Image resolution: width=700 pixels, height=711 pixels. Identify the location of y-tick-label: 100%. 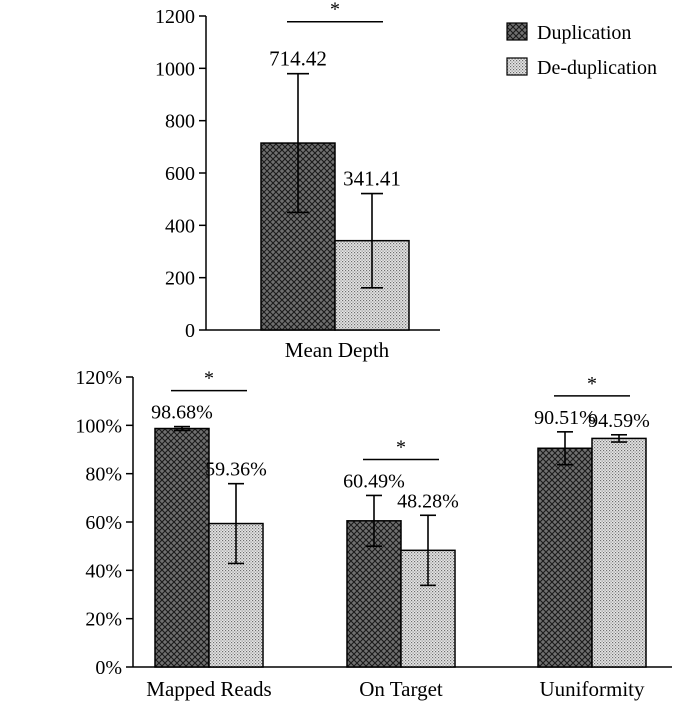
(98, 426).